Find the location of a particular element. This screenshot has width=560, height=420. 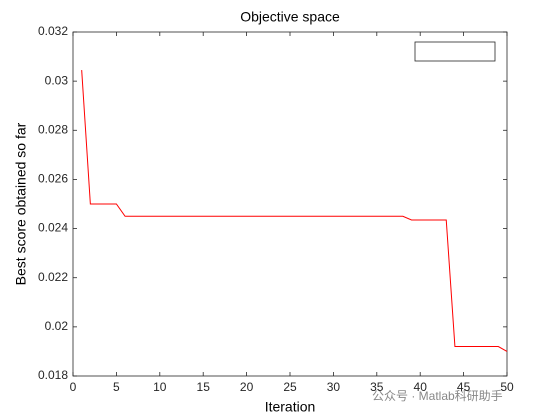

legend-box is located at coordinates (455, 51).